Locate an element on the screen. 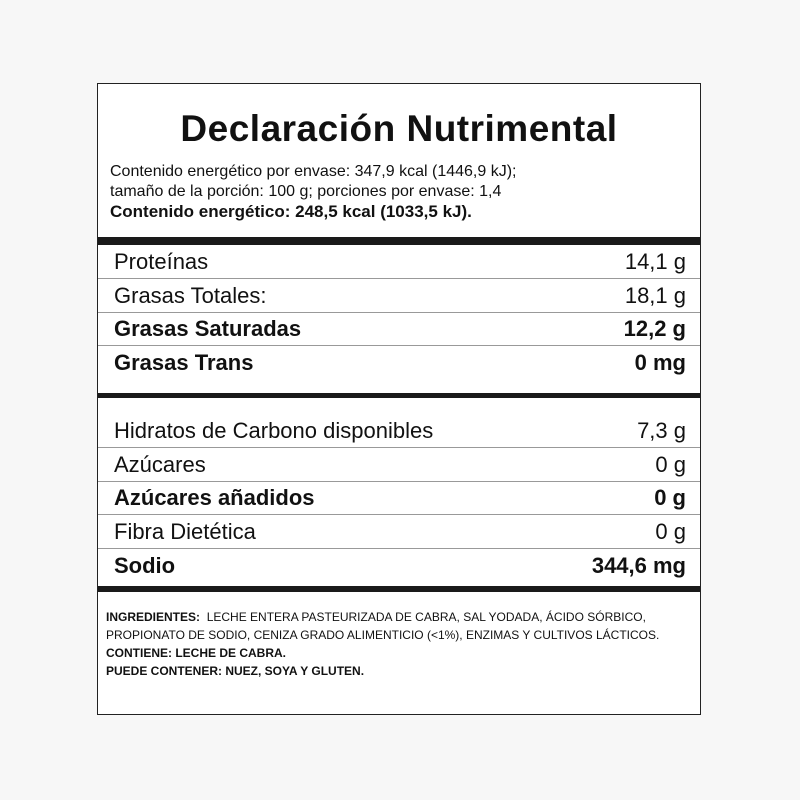 This screenshot has height=800, width=800. nutrient-label: Grasas Totales: is located at coordinates (190, 295).